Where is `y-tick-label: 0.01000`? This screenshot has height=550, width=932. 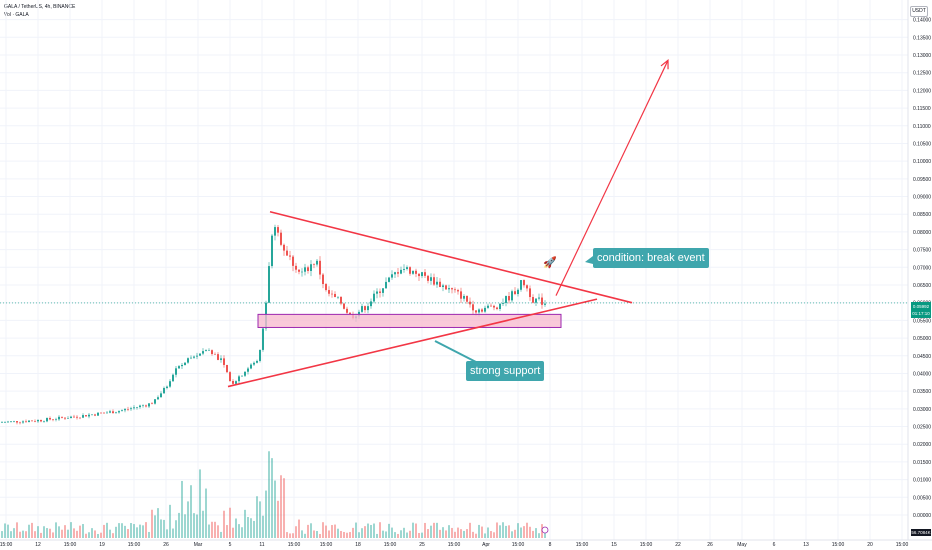 y-tick-label: 0.01000 is located at coordinates (922, 481).